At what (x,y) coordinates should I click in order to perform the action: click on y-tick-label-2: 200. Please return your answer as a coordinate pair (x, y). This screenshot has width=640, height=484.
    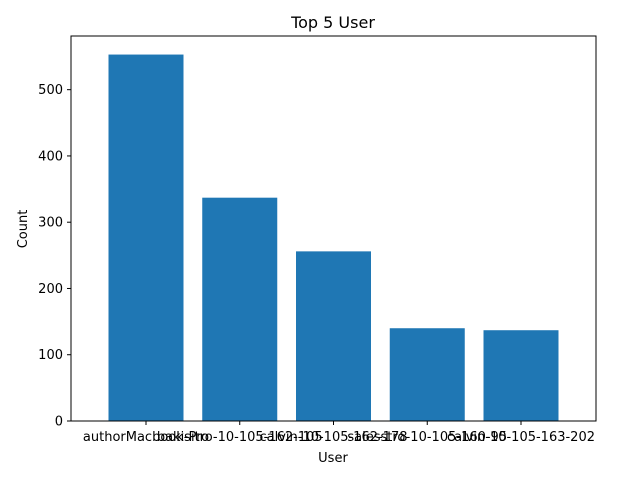
    Looking at the image, I should click on (50, 289).